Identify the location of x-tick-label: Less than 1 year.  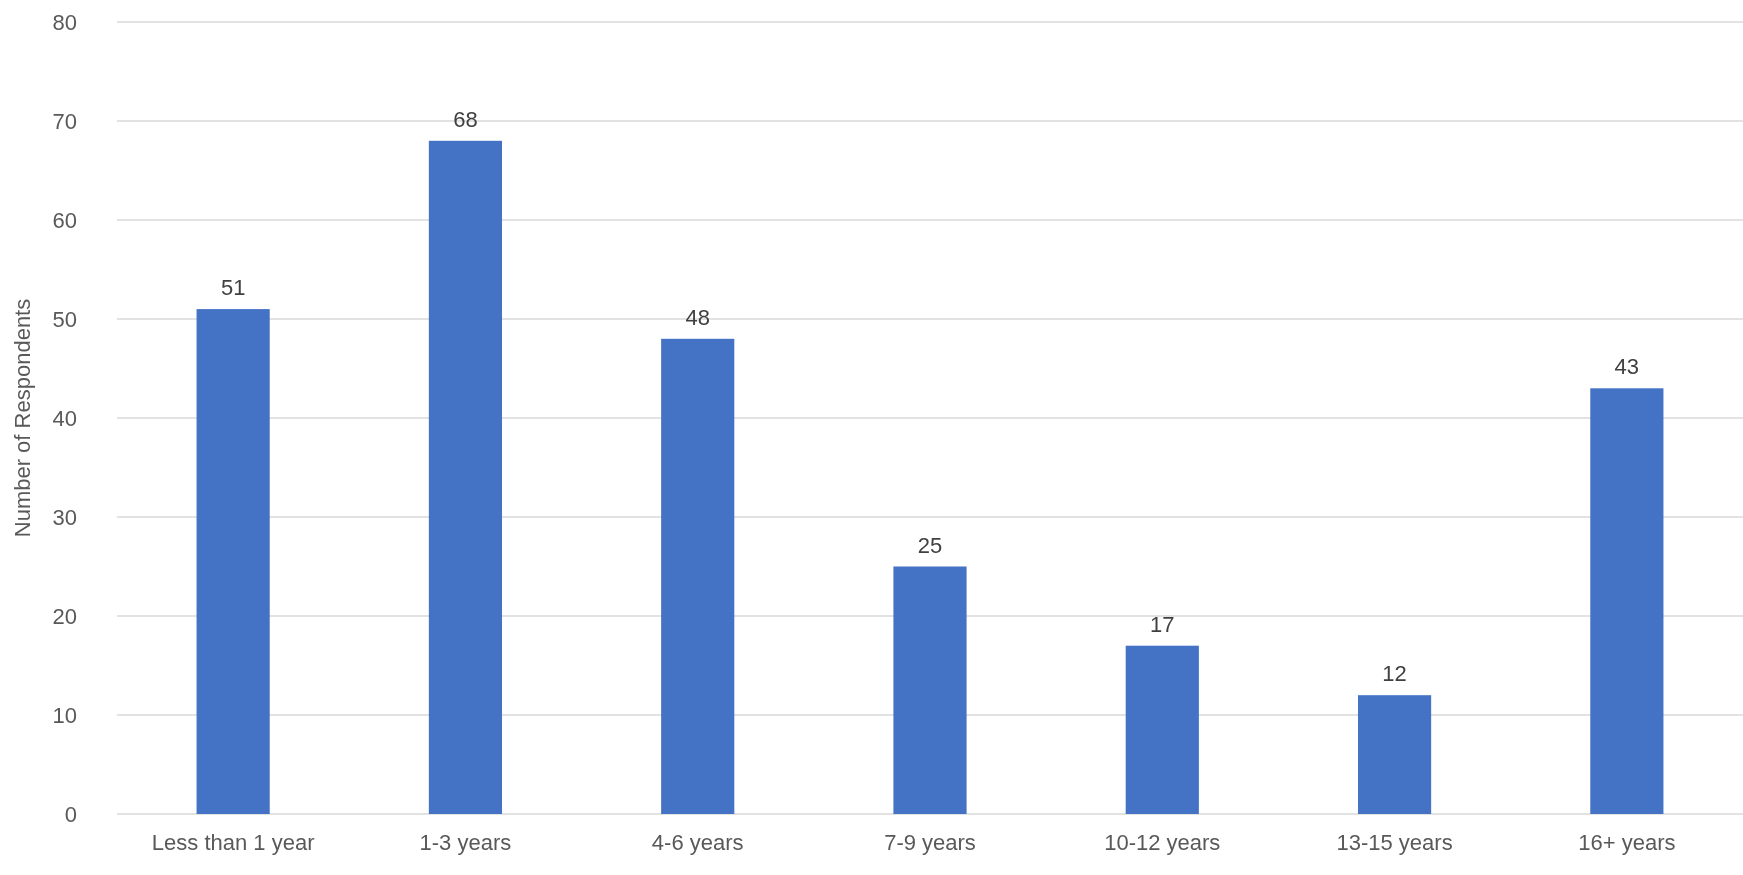
(233, 842).